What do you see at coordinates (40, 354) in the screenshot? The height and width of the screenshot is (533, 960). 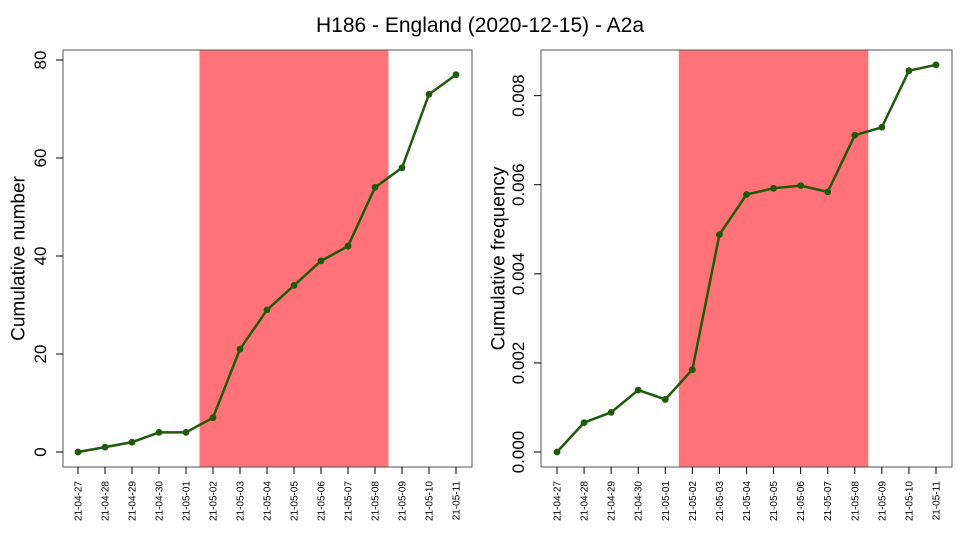 I see `y-tick-label: 20` at bounding box center [40, 354].